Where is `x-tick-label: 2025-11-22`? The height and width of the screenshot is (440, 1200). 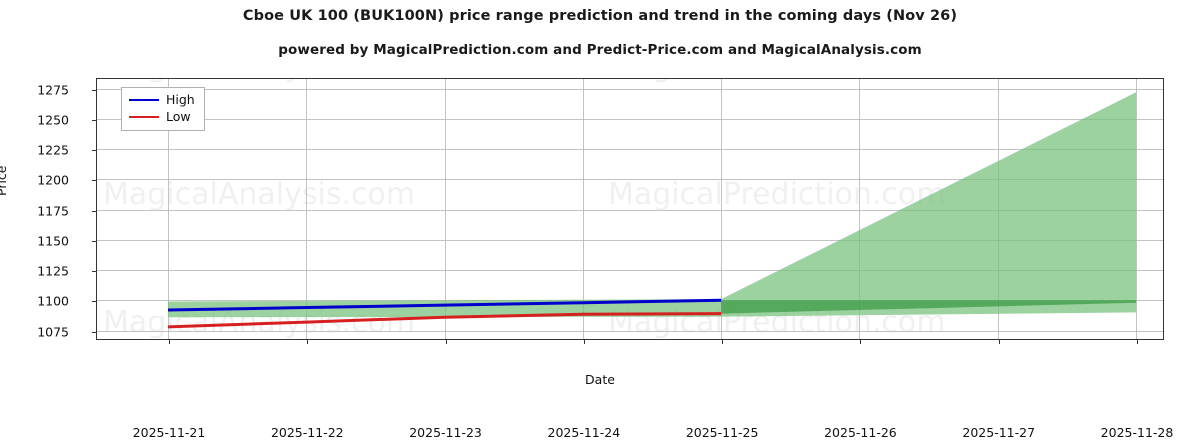 x-tick-label: 2025-11-22 is located at coordinates (307, 432).